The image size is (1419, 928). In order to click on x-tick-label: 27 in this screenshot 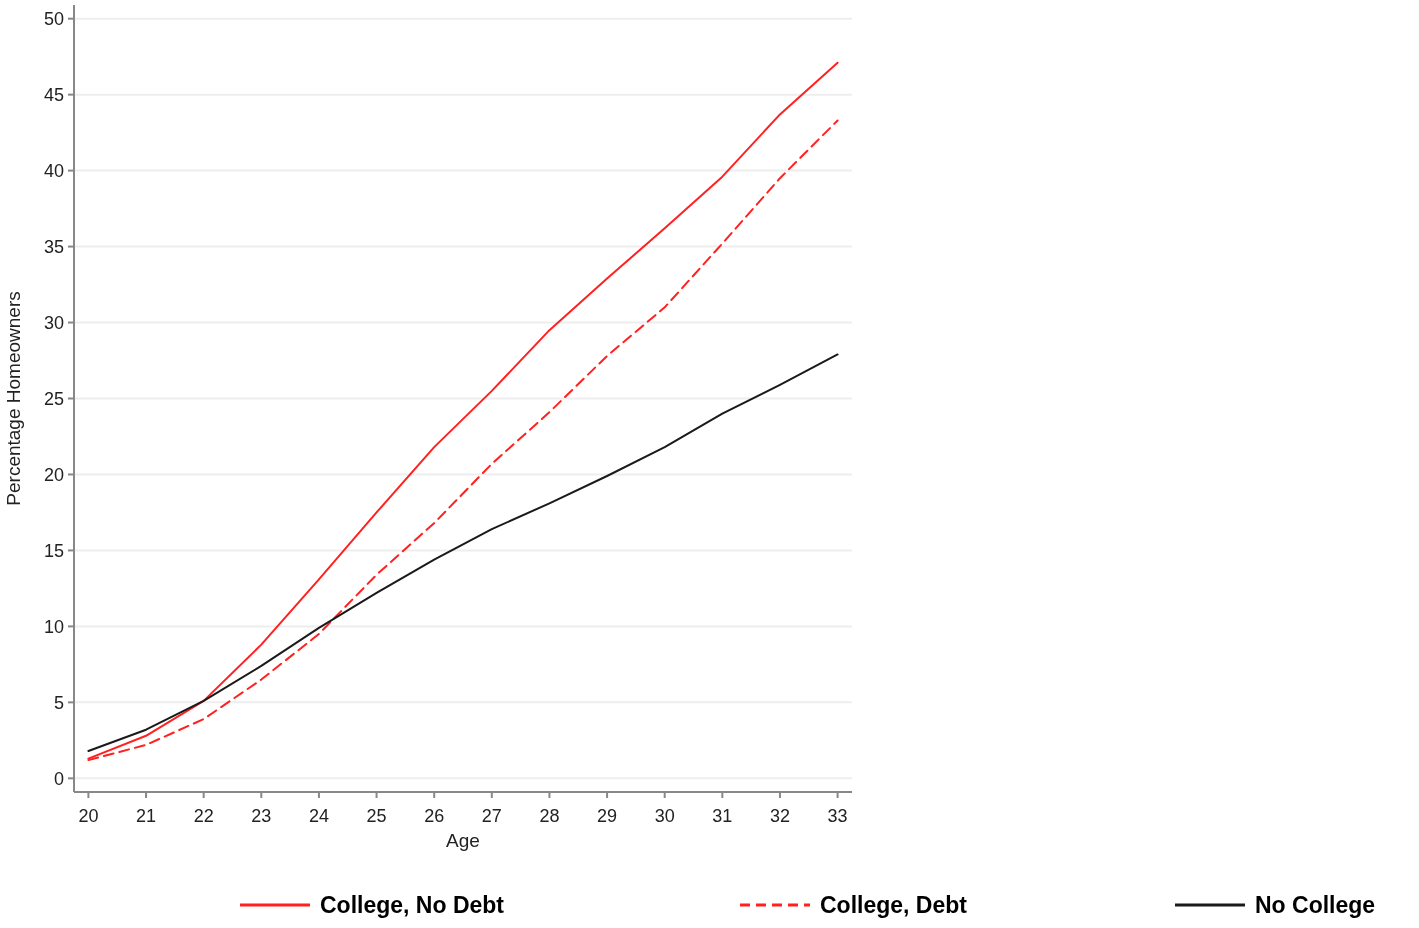, I will do `click(491, 816)`.